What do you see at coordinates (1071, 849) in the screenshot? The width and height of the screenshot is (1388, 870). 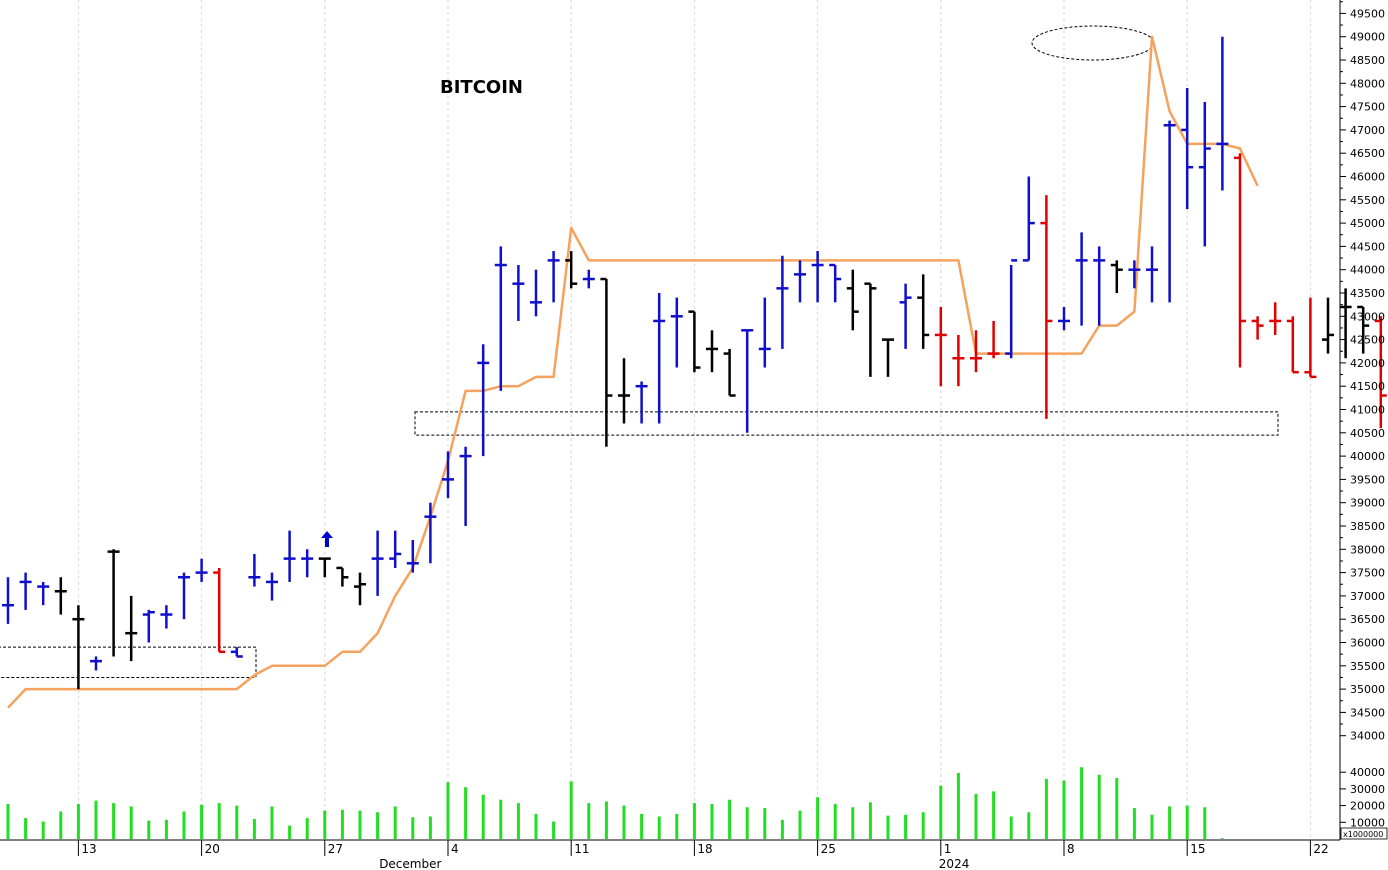 I see `x-tick-label: 8` at bounding box center [1071, 849].